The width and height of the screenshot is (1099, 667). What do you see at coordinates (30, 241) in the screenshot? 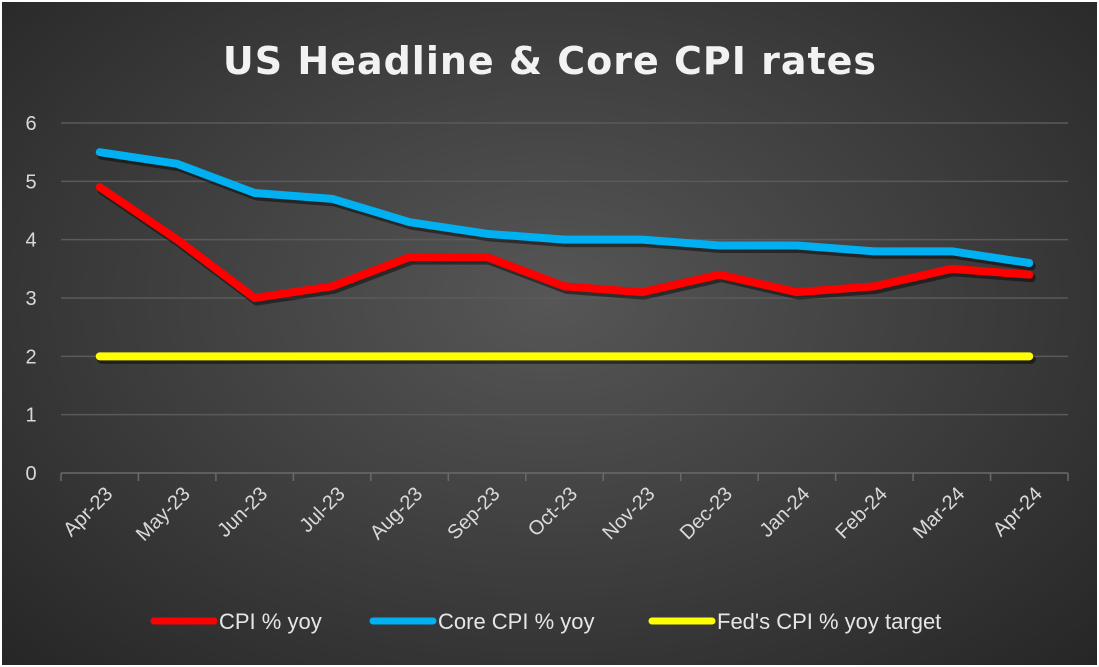
I see `y-tick-label: 4` at bounding box center [30, 241].